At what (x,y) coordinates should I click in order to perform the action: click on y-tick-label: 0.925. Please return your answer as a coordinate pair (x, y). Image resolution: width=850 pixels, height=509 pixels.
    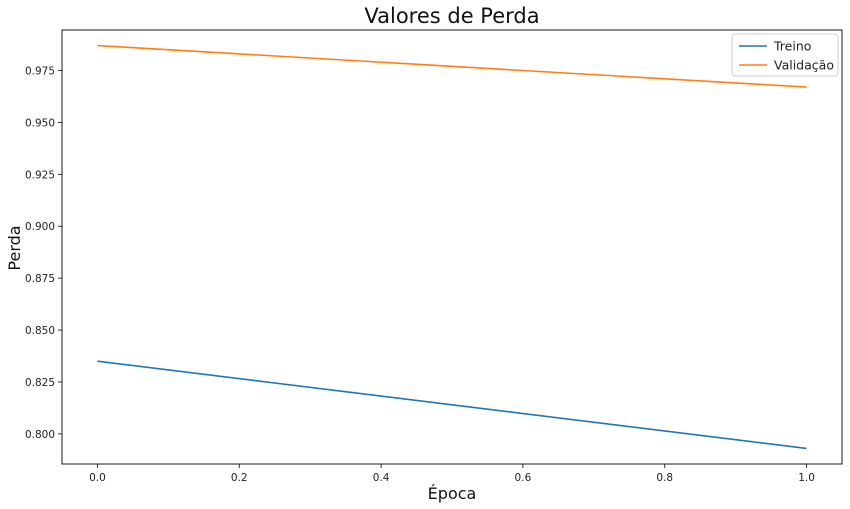
    Looking at the image, I should click on (40, 175).